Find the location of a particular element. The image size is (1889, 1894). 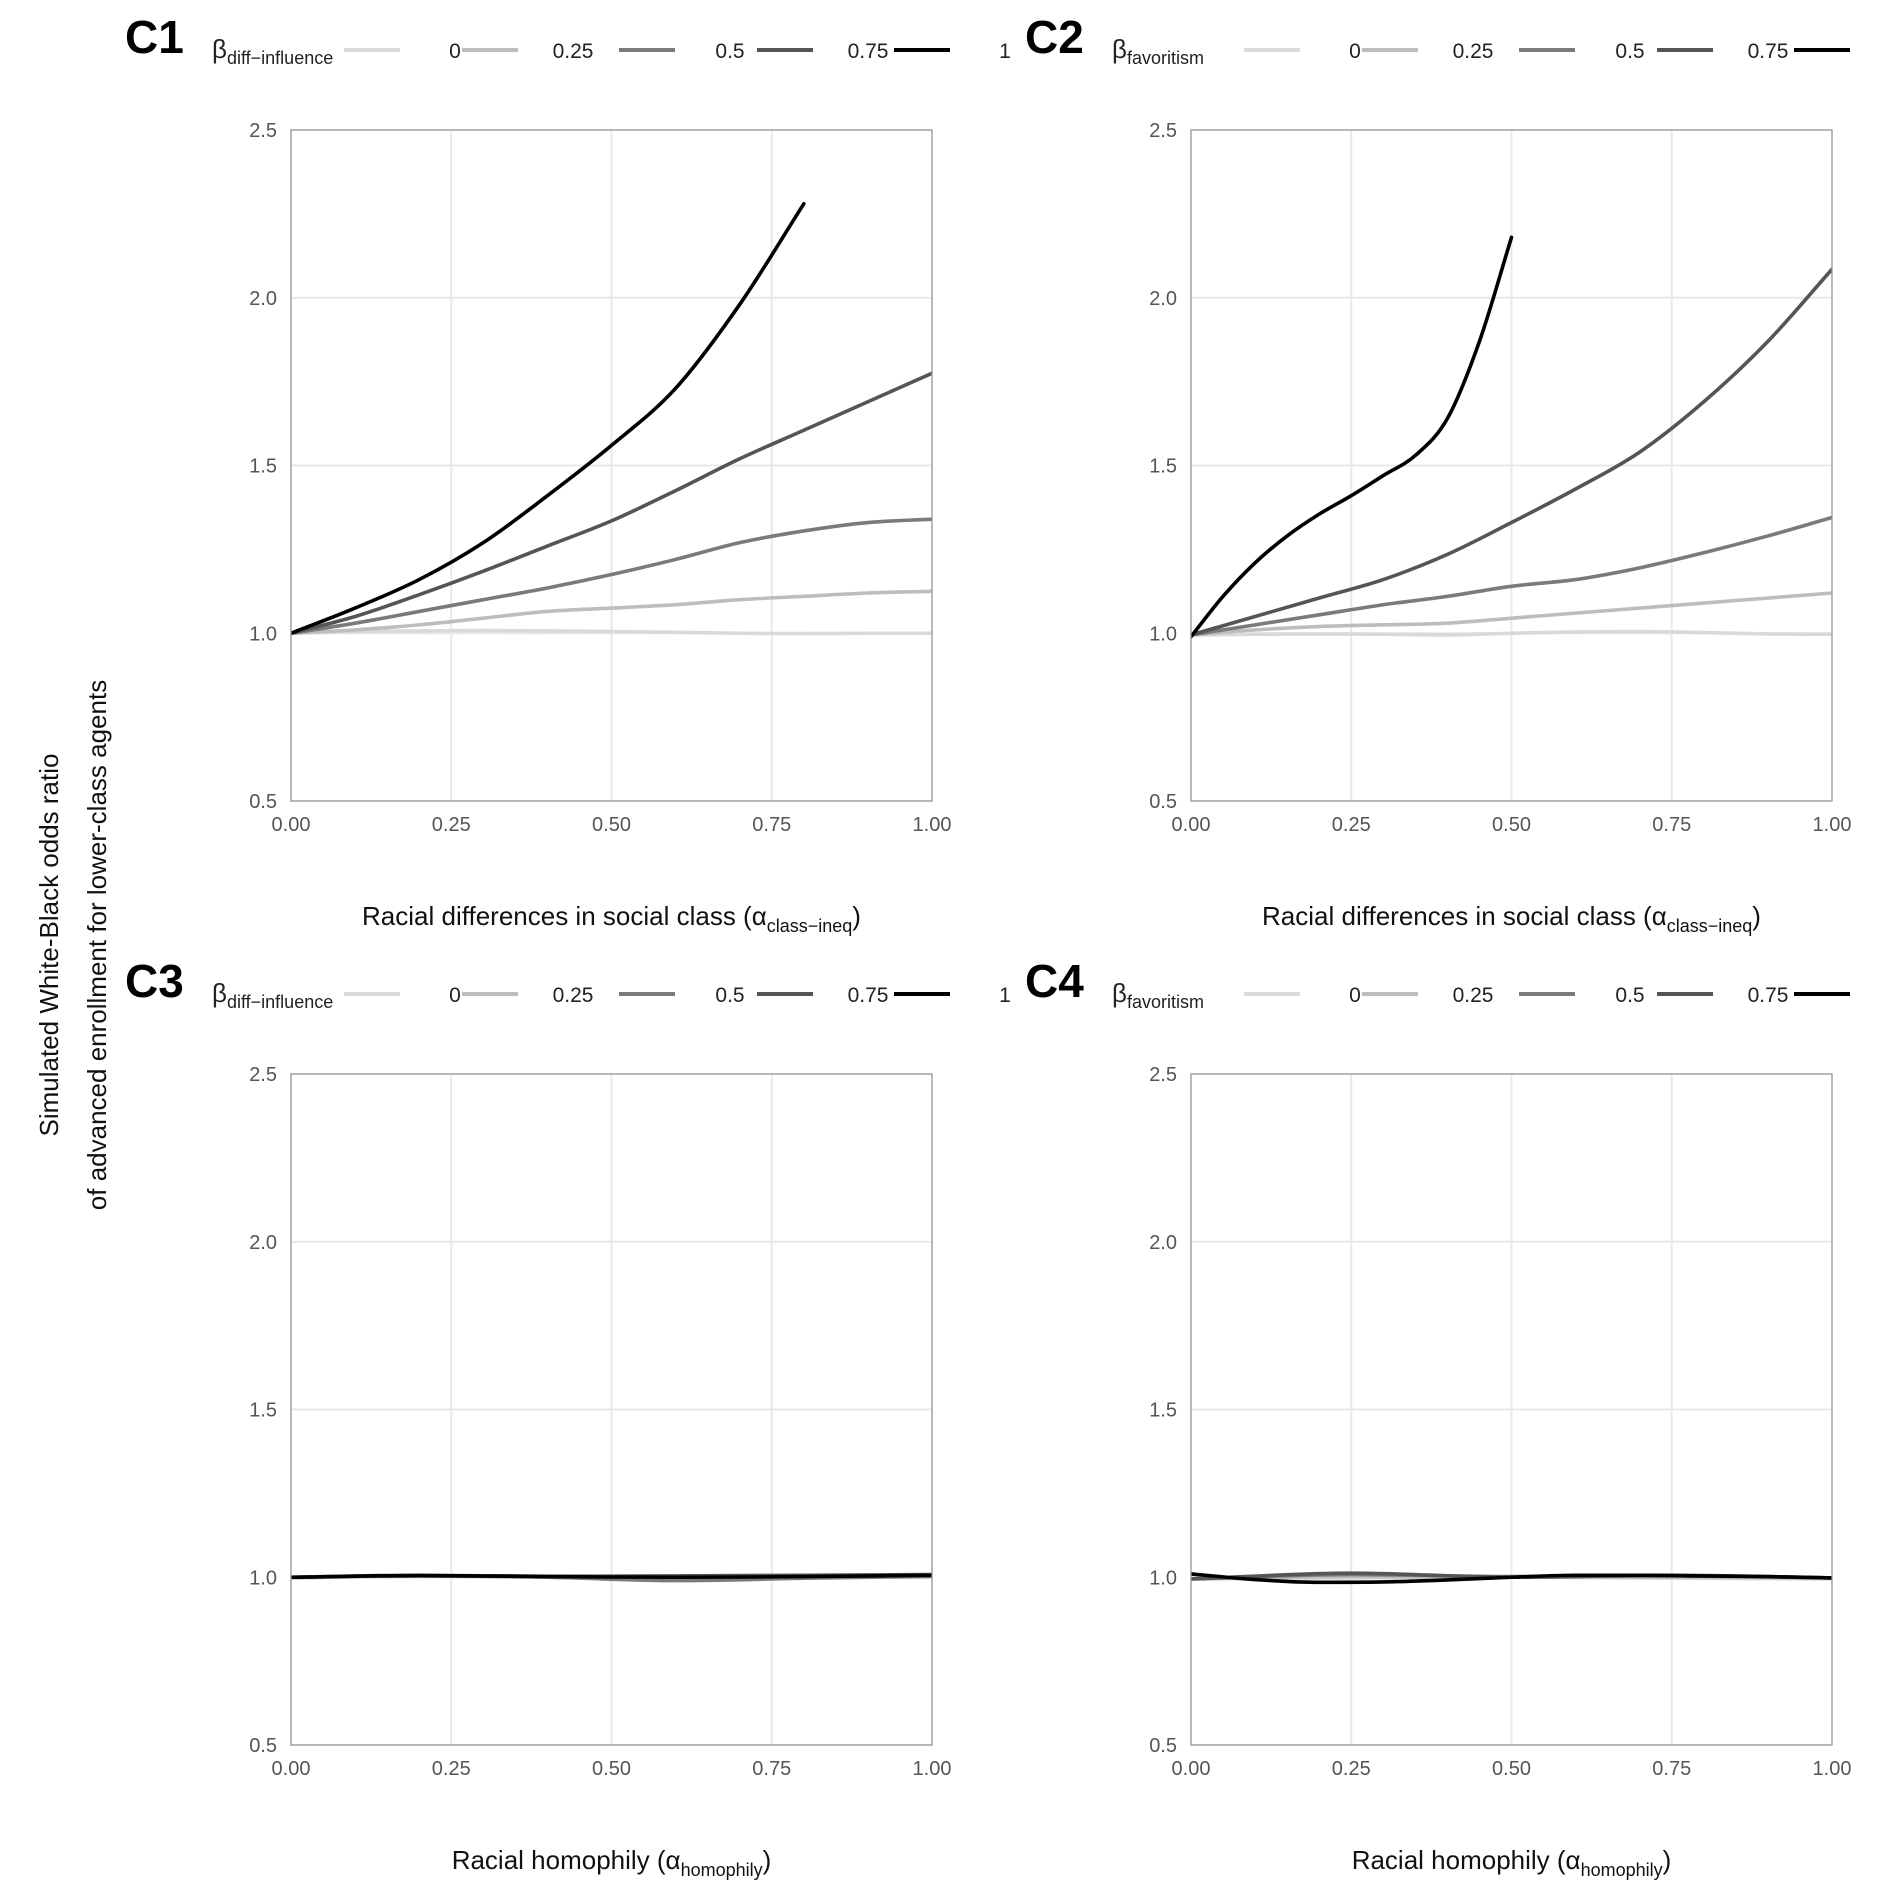

legend-title: βfavoritism is located at coordinates (1158, 51).